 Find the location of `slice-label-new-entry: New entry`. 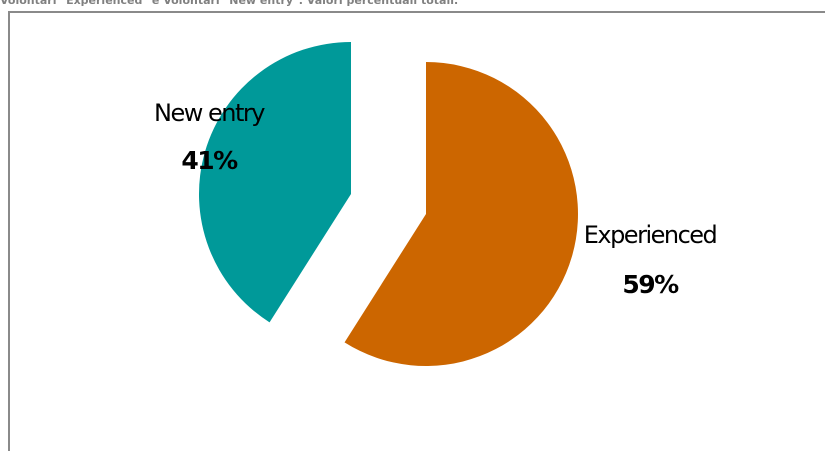

slice-label-new-entry: New entry is located at coordinates (209, 113).